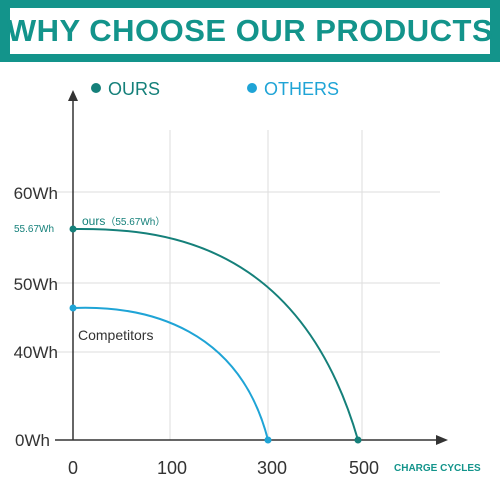 This screenshot has height=478, width=500. I want to click on series-point-others-start, so click(73, 308).